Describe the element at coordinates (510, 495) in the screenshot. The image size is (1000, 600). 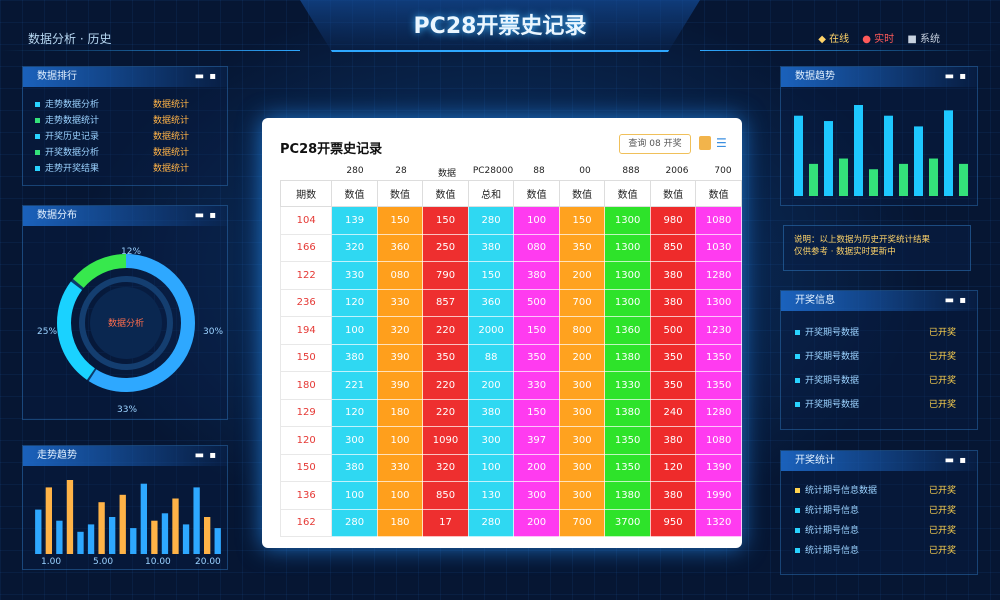
I see `table-row: 136 100 100 850 130 300 300 1380 380 1990` at that location.